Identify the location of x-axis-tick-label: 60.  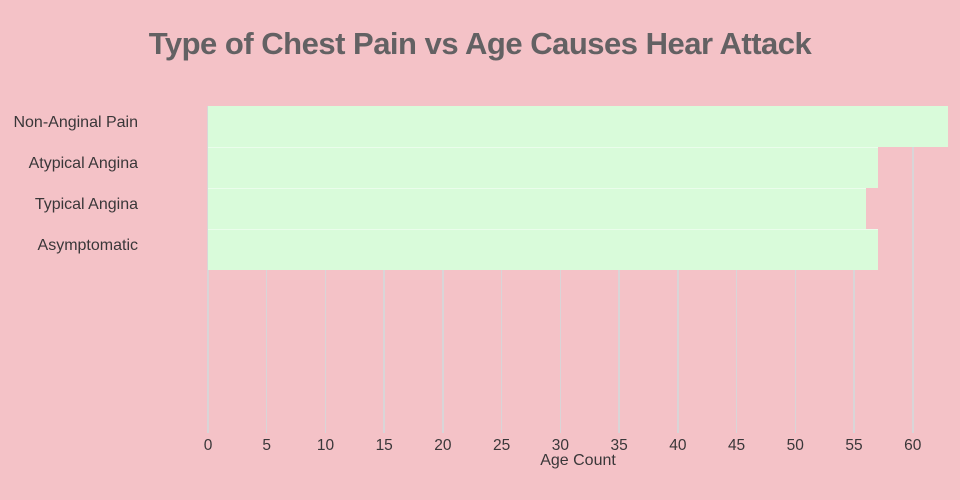
(913, 445).